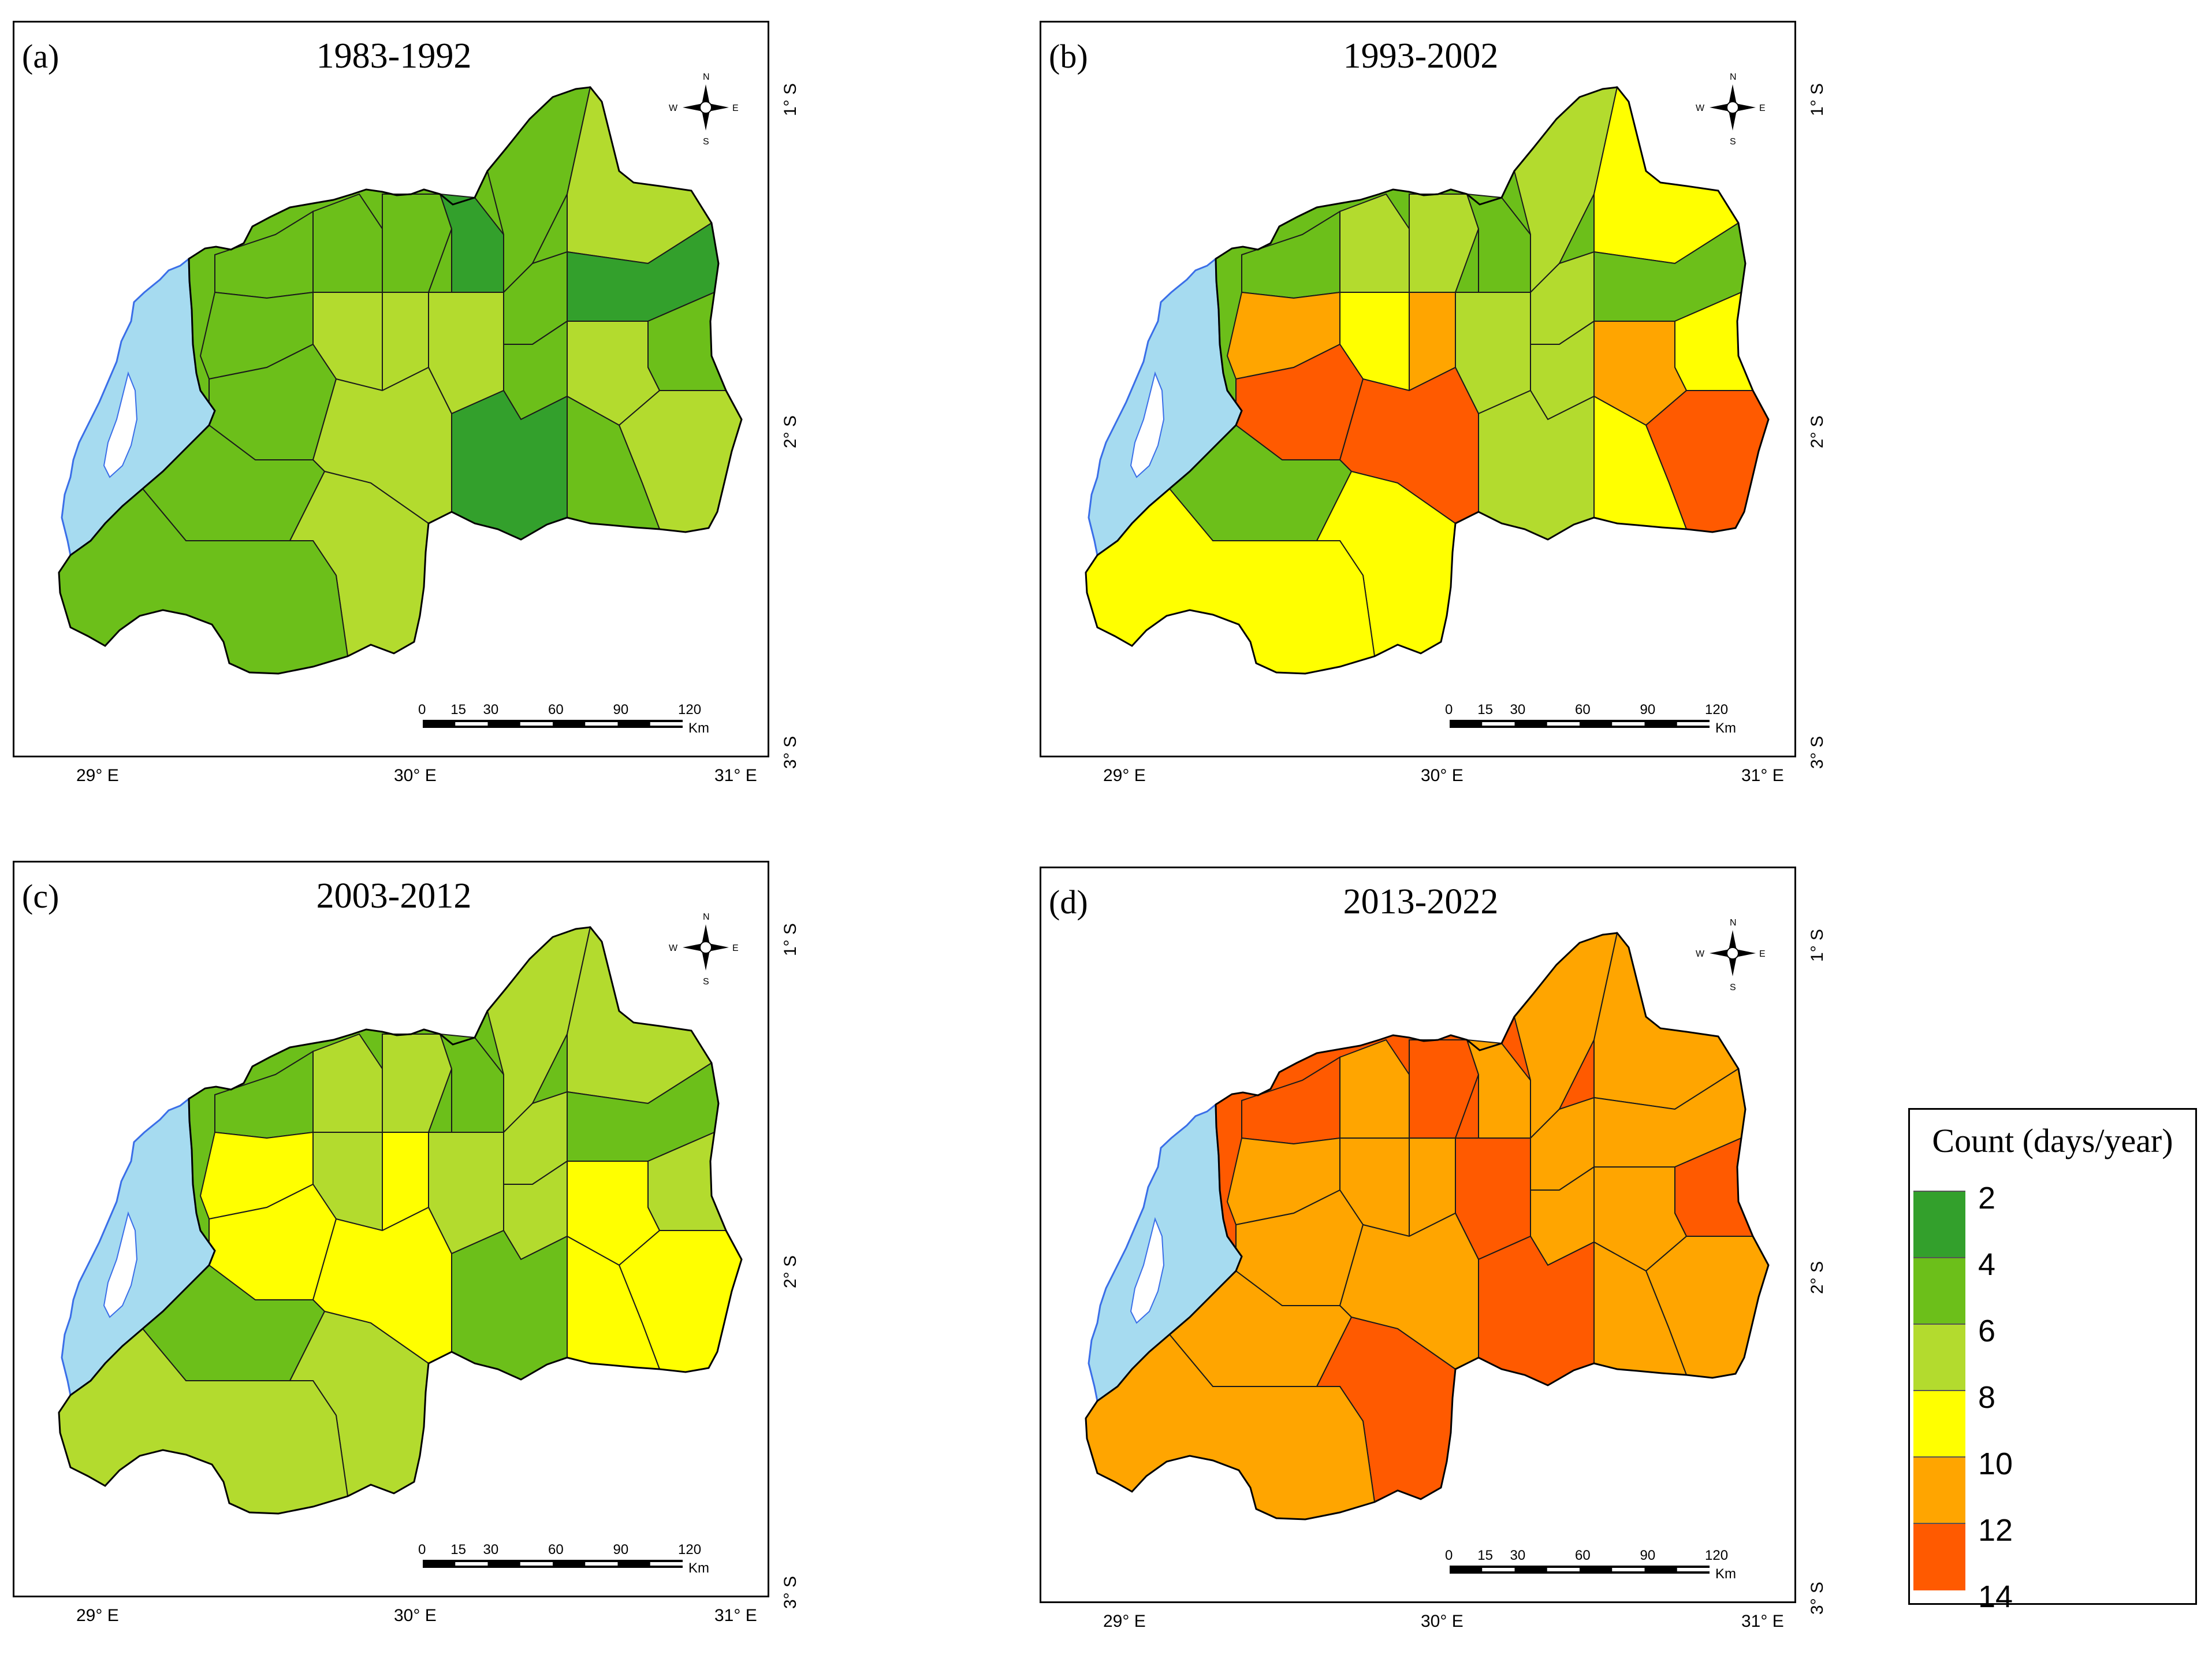  What do you see at coordinates (1987, 1198) in the screenshot?
I see `legend-label: 2` at bounding box center [1987, 1198].